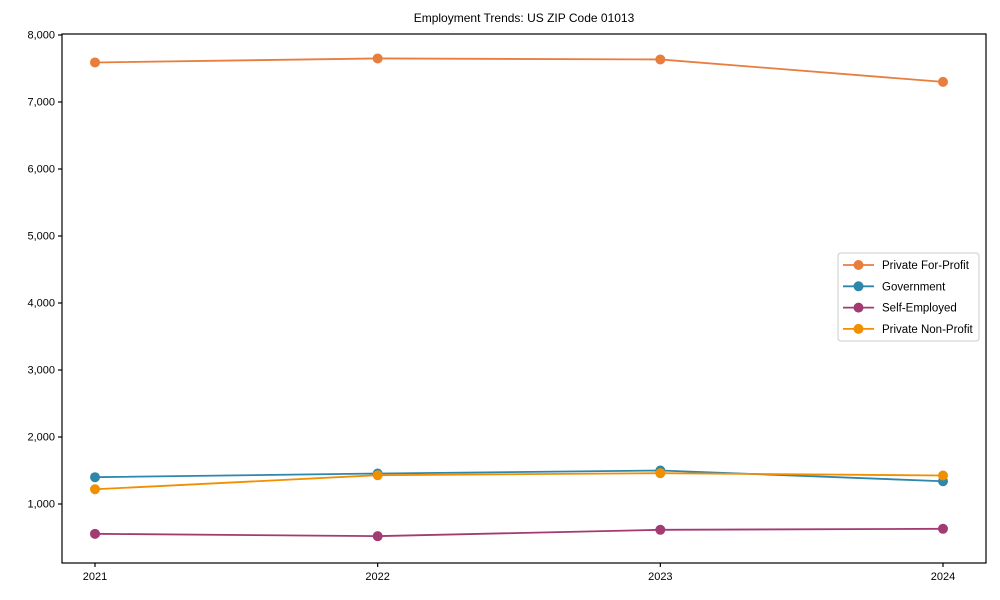  I want to click on y-tick-label: 6,000, so click(41, 170).